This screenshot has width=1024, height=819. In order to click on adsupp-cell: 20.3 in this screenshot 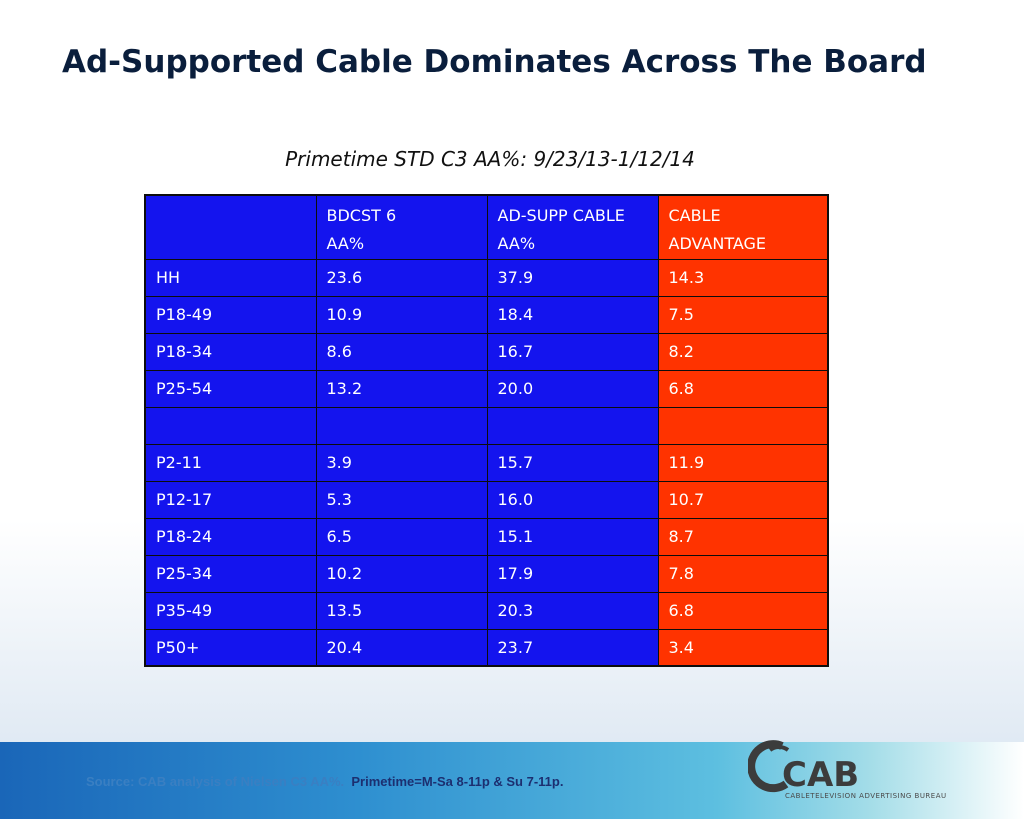, I will do `click(572, 610)`.